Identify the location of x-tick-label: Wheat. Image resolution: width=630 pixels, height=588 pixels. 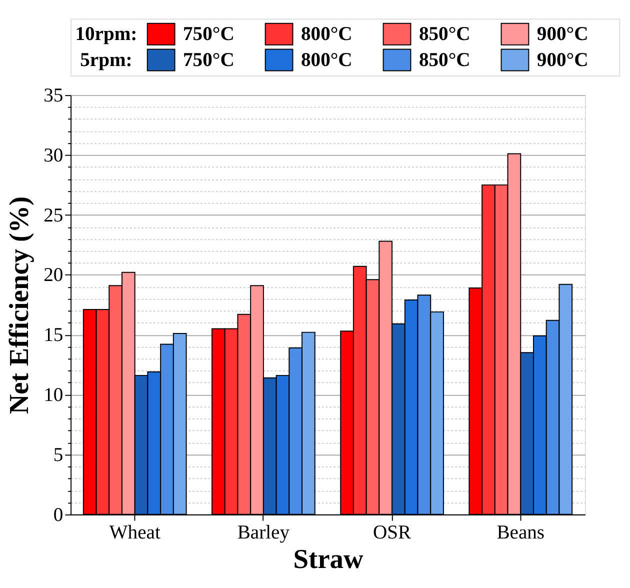
(135, 533).